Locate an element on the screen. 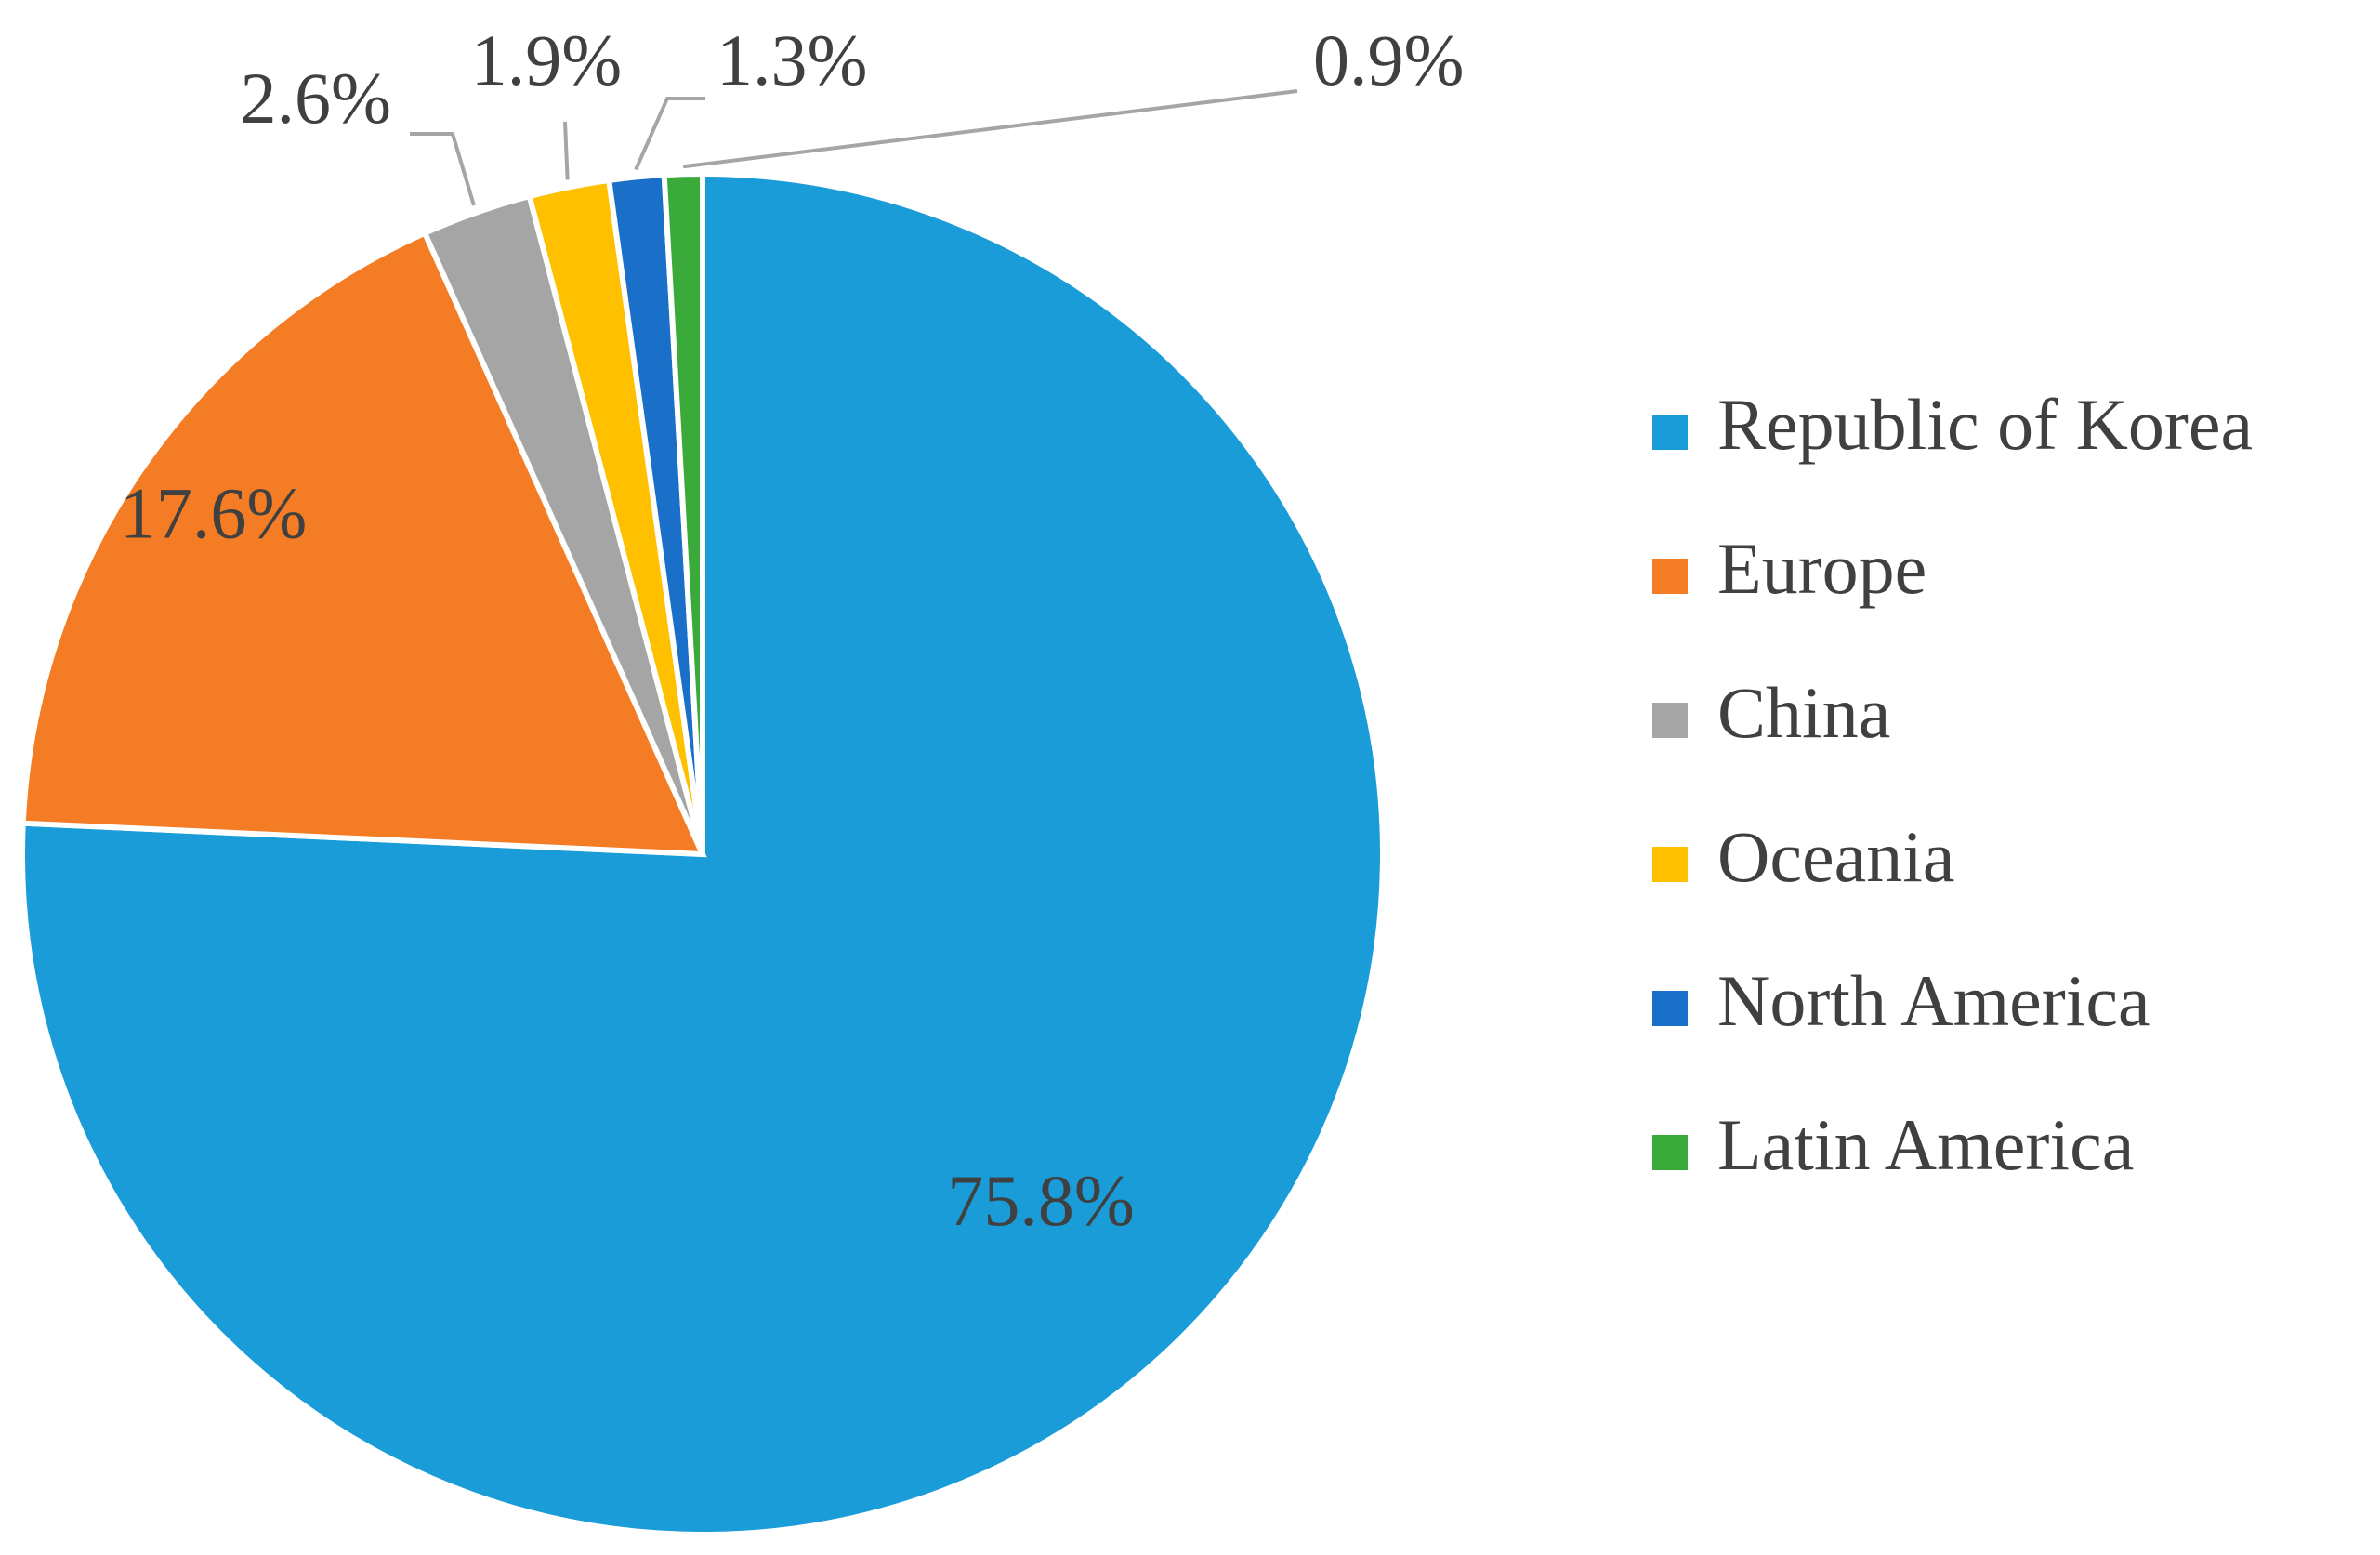  data-label: 1.9% is located at coordinates (546, 60).